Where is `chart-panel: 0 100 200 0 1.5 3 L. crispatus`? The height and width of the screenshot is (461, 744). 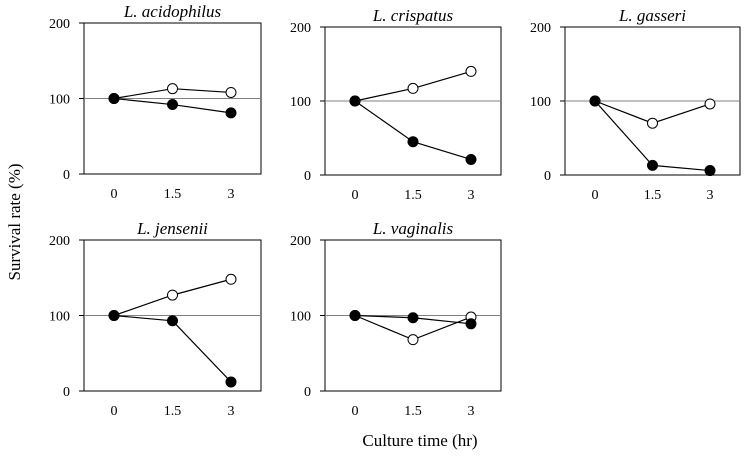 chart-panel: 0 100 200 0 1.5 3 L. crispatus is located at coordinates (396, 104).